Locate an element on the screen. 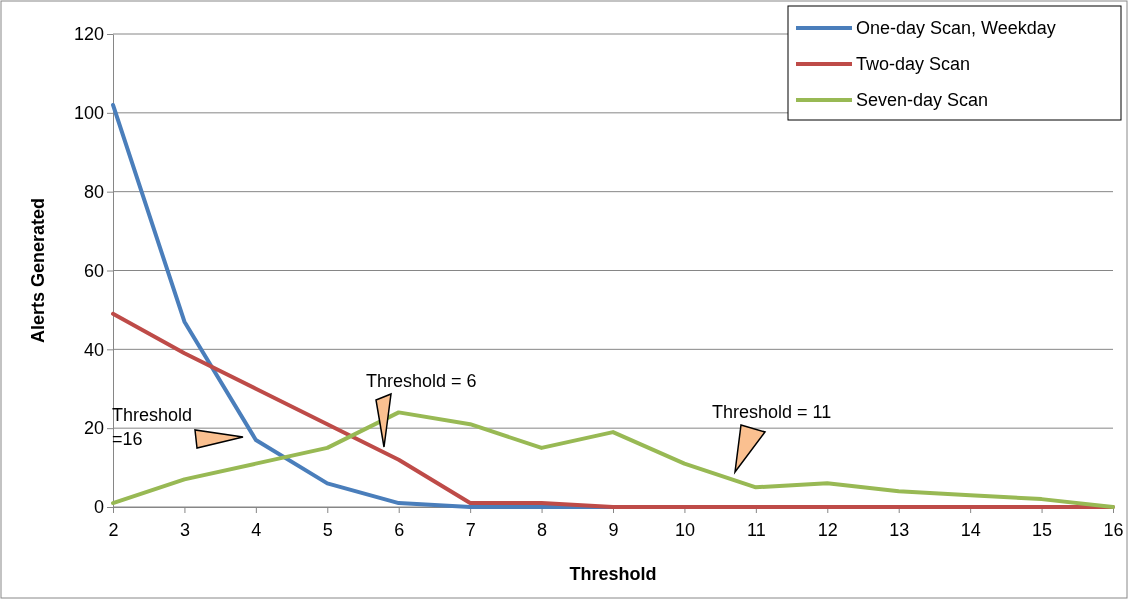  x-tick-label: 15 is located at coordinates (1042, 529).